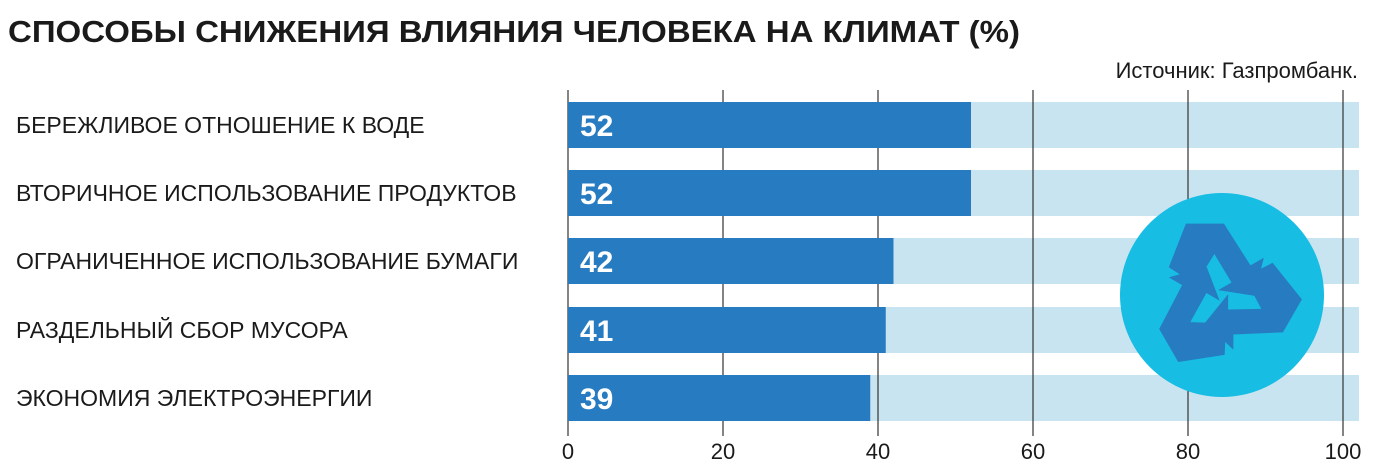  I want to click on x-tick-label: 60, so click(1033, 451).